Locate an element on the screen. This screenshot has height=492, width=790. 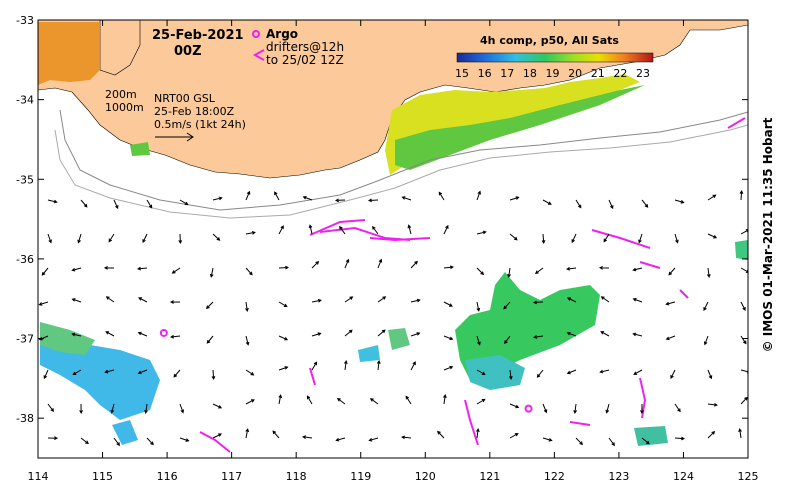
drifters-label: drifters@12h is located at coordinates (305, 47).